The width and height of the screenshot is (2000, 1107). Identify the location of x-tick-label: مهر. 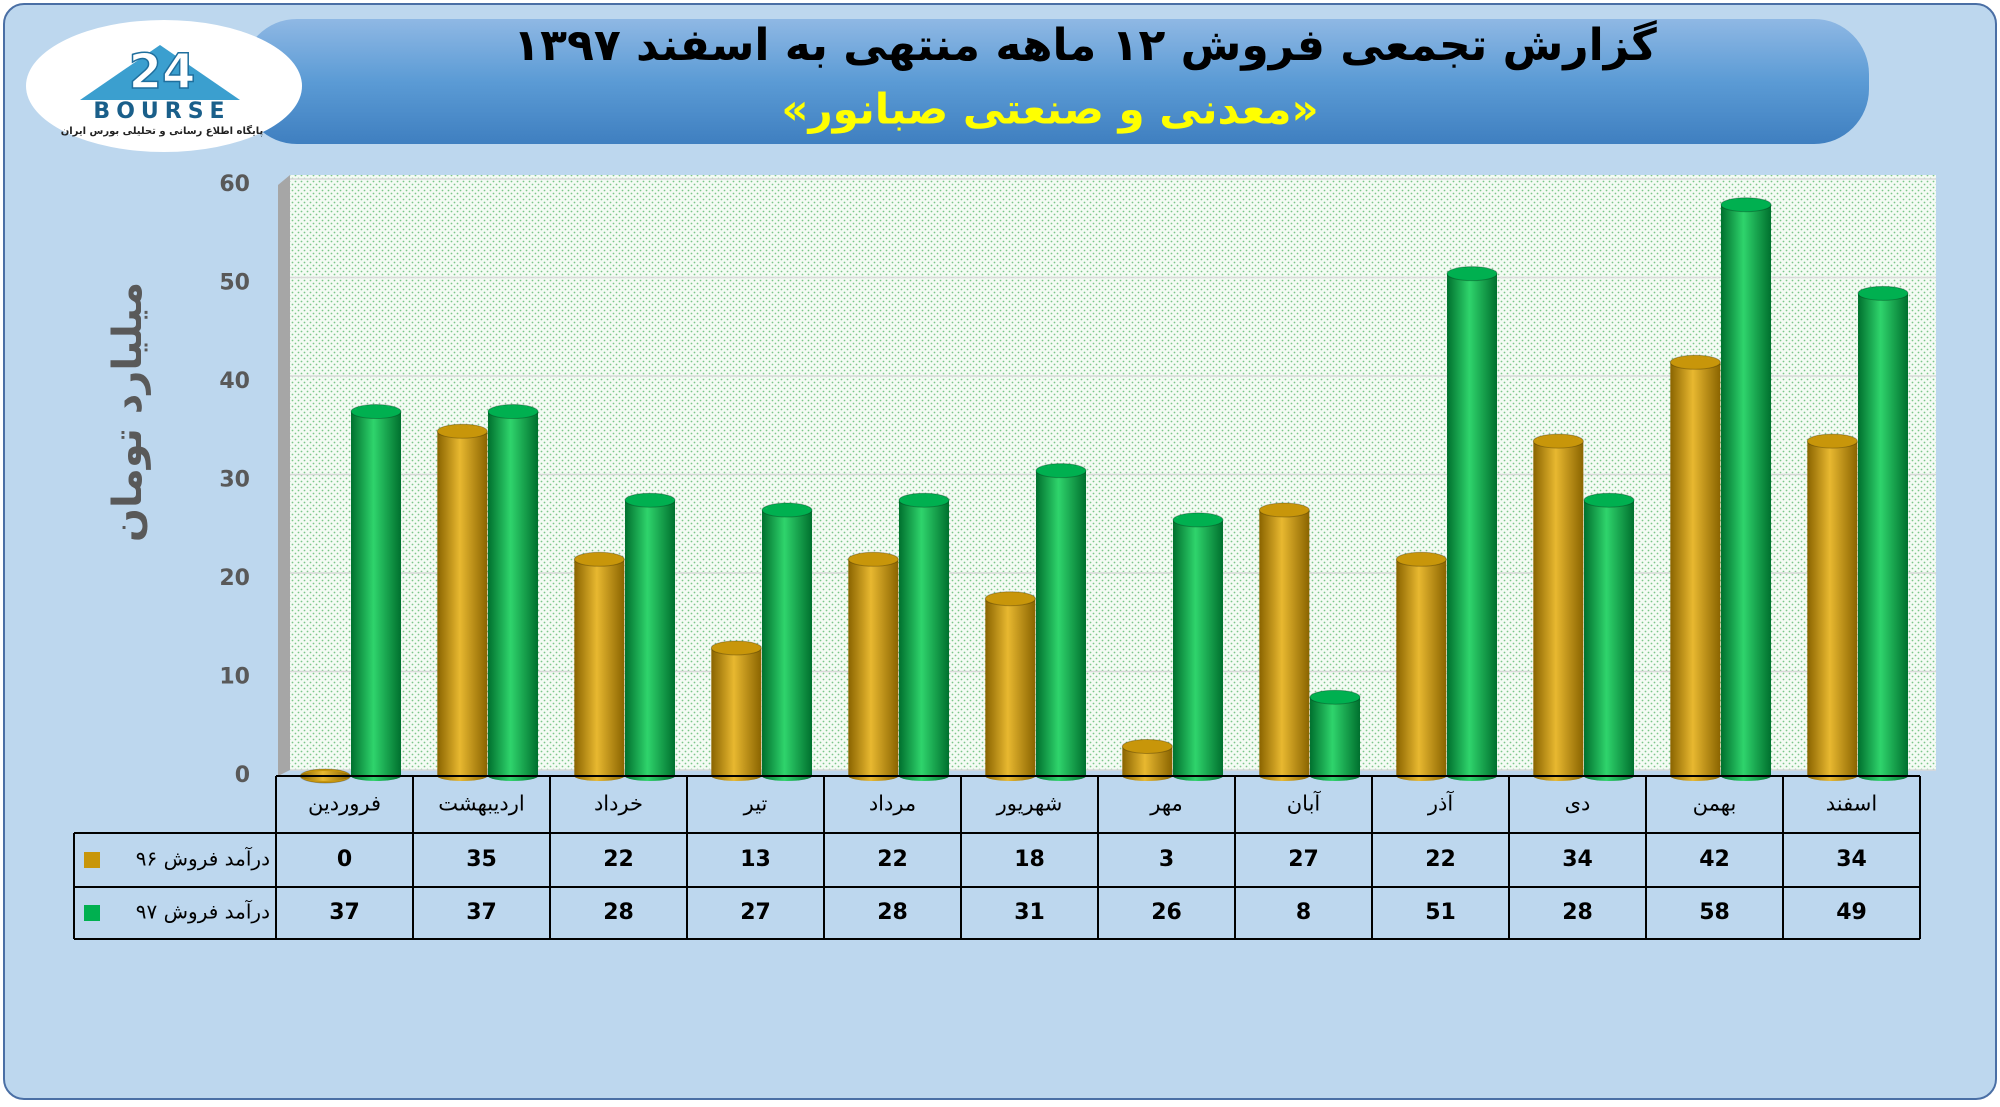
(1166, 804).